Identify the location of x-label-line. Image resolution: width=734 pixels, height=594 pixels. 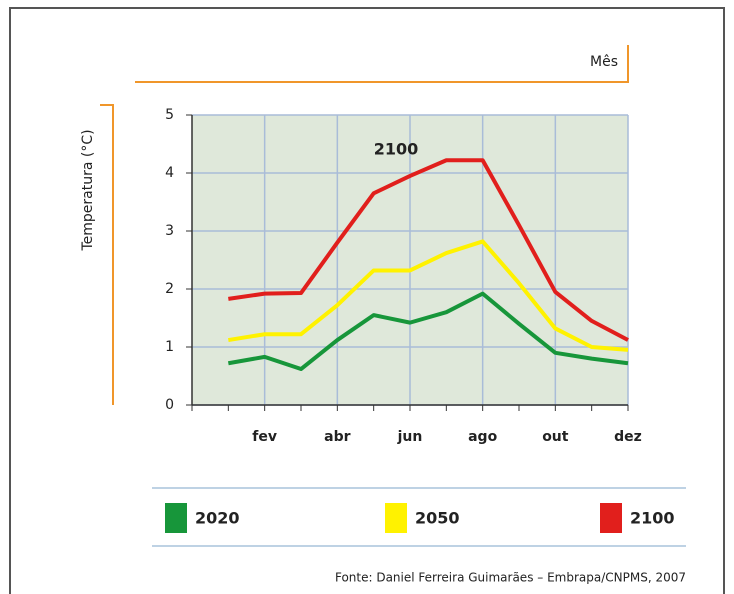
(382, 64).